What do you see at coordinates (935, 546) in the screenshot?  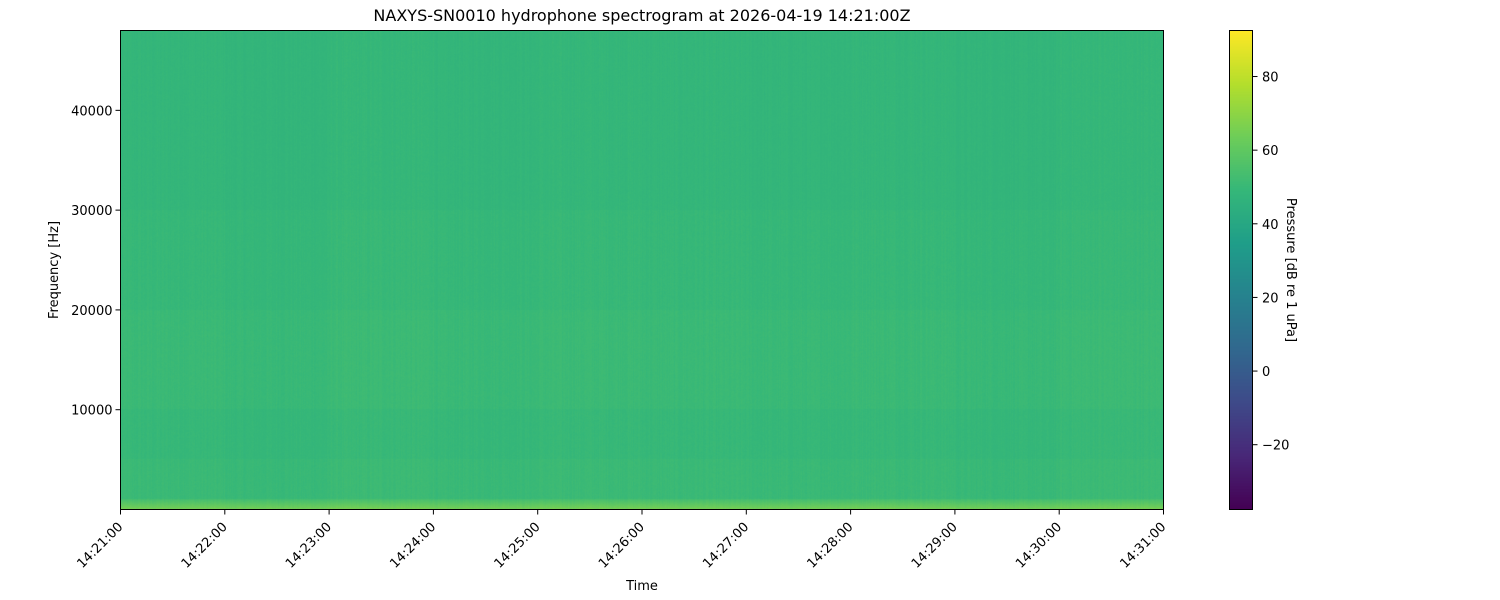 I see `x-tick-label: 14:29:00` at bounding box center [935, 546].